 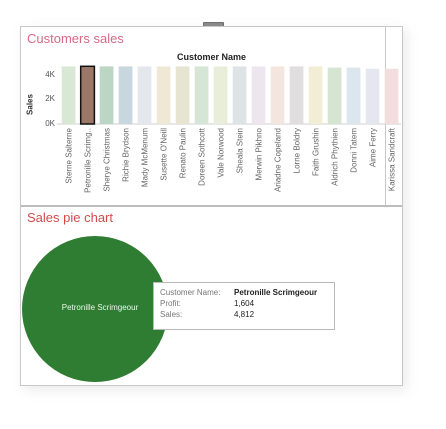 What do you see at coordinates (202, 156) in the screenshot?
I see `x-tick-label-7: Doreen Sothcott` at bounding box center [202, 156].